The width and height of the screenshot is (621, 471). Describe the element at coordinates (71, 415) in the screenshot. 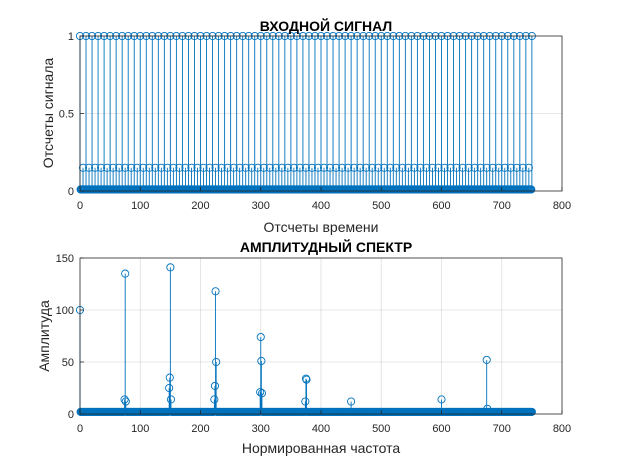

I see `amplitude-spectrum-ytick-label: 0` at that location.